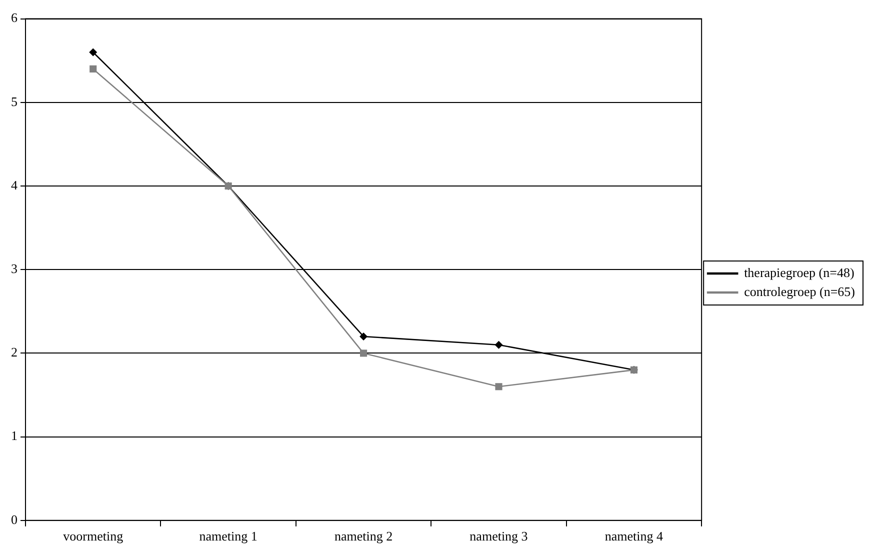  I want to click on y-tick-label: 5, so click(14, 101).